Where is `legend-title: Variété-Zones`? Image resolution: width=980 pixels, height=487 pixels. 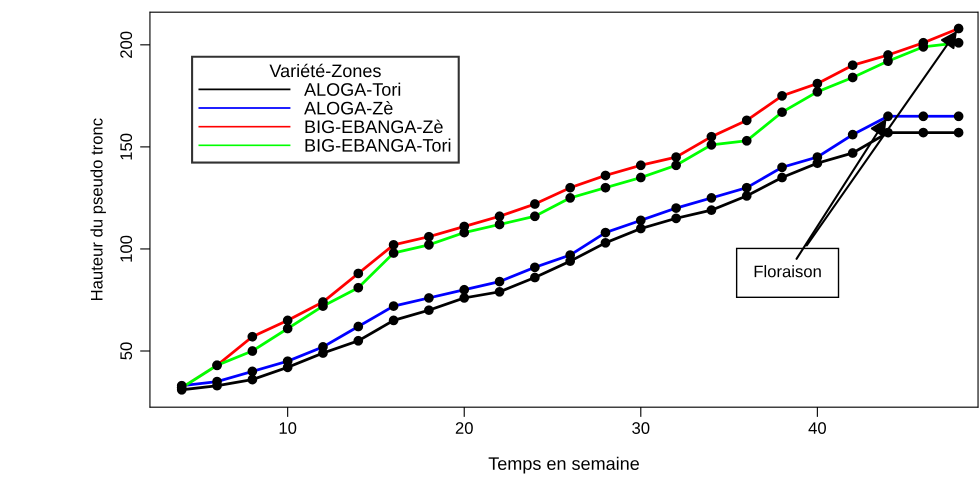 legend-title: Variété-Zones is located at coordinates (325, 71).